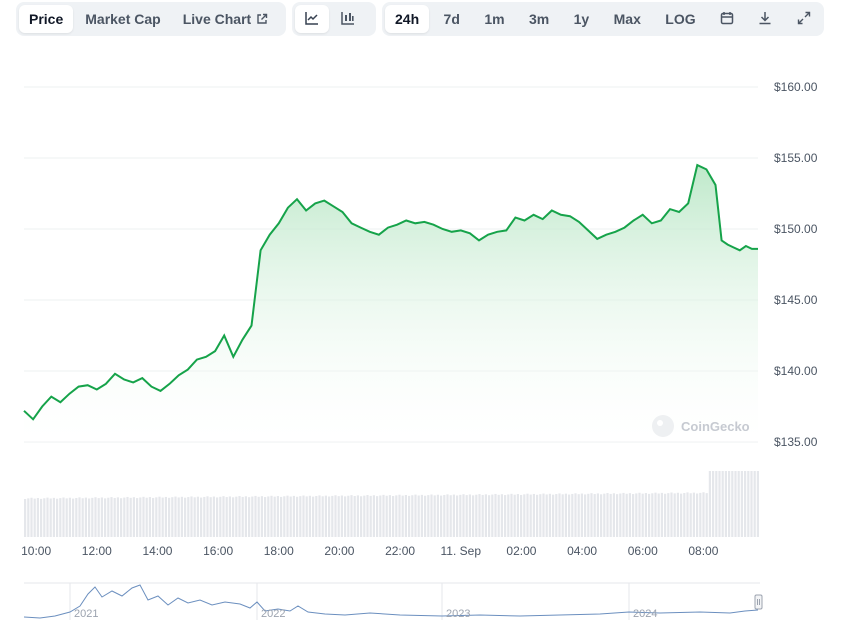 The width and height of the screenshot is (860, 638). What do you see at coordinates (157, 551) in the screenshot?
I see `x-tick-label: 14:00` at bounding box center [157, 551].